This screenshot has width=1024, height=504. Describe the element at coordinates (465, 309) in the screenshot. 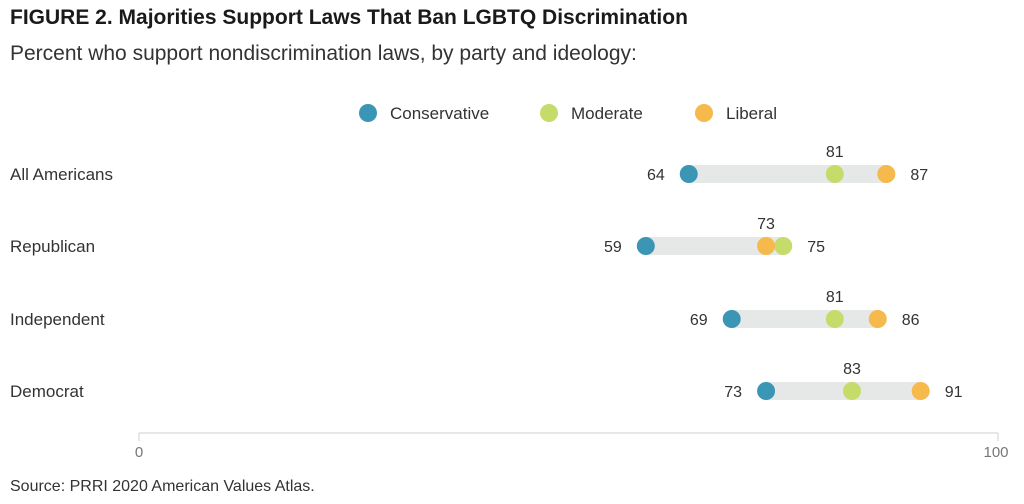

I see `row-independent: Independent 69 86 81` at that location.